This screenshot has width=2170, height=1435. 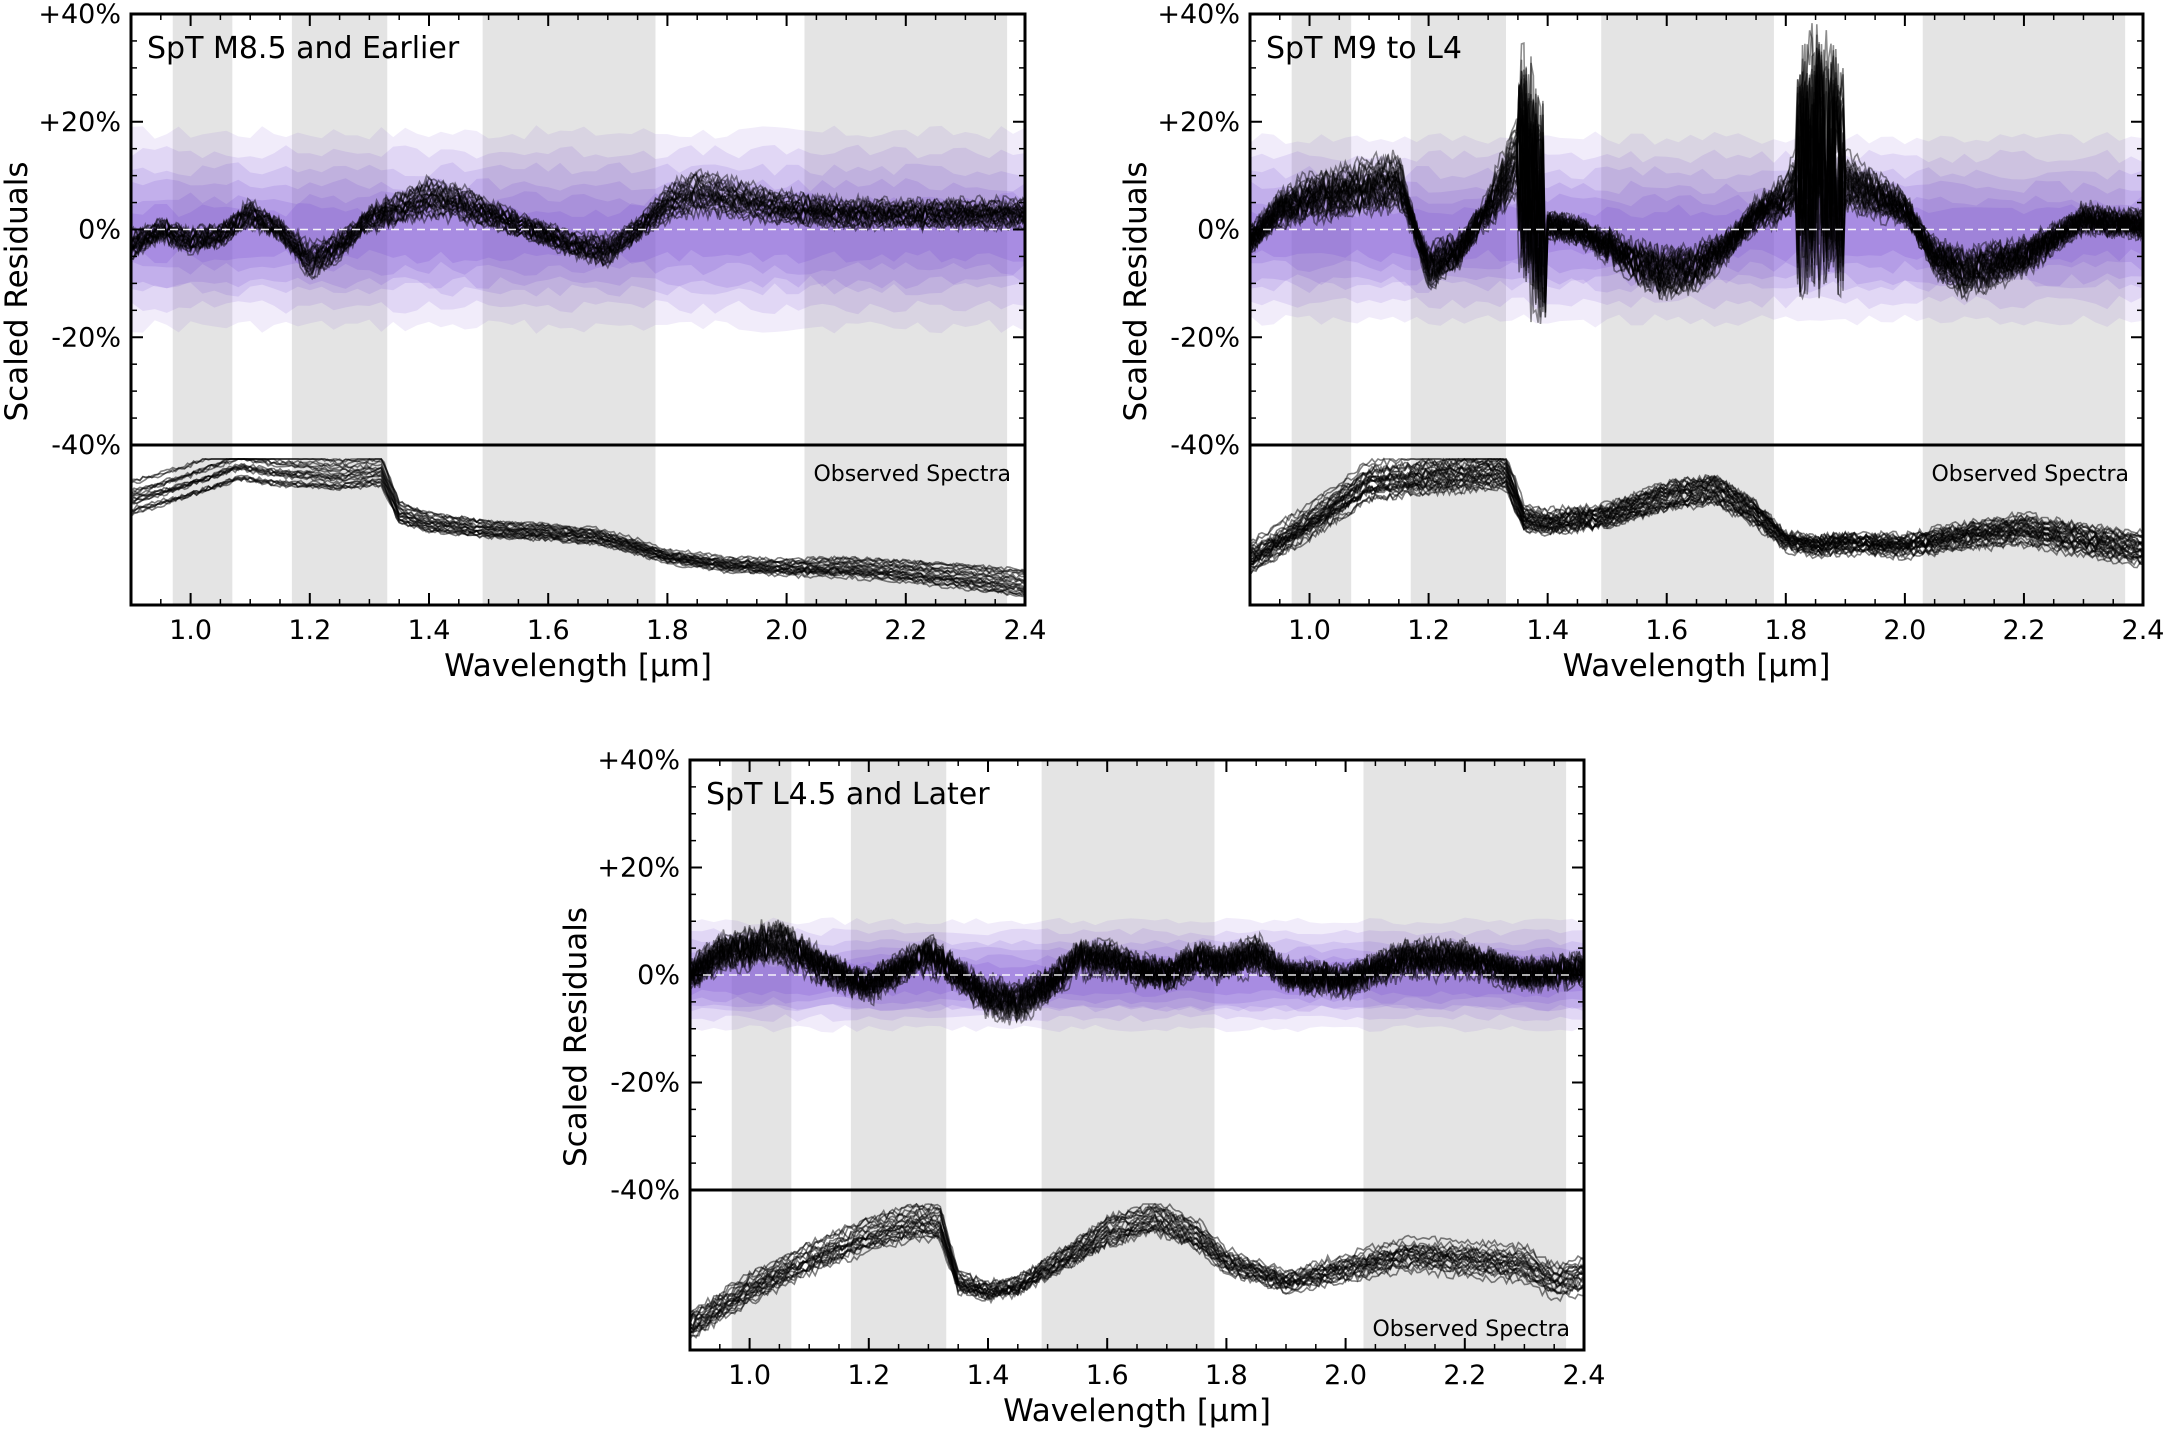 I want to click on y-tick-label: +40%, so click(x=638, y=760).